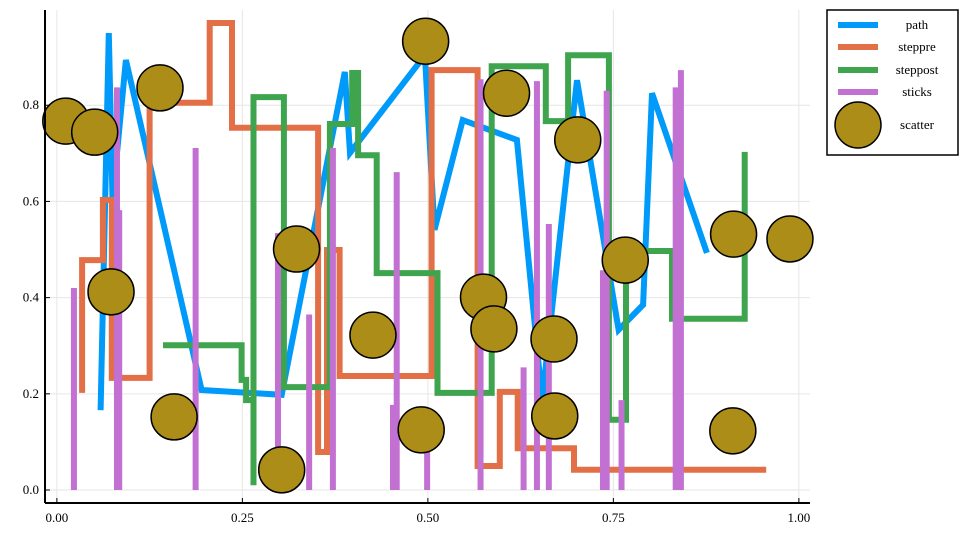 The height and width of the screenshot is (543, 970). I want to click on y-tick-label: 0.8, so click(31, 104).